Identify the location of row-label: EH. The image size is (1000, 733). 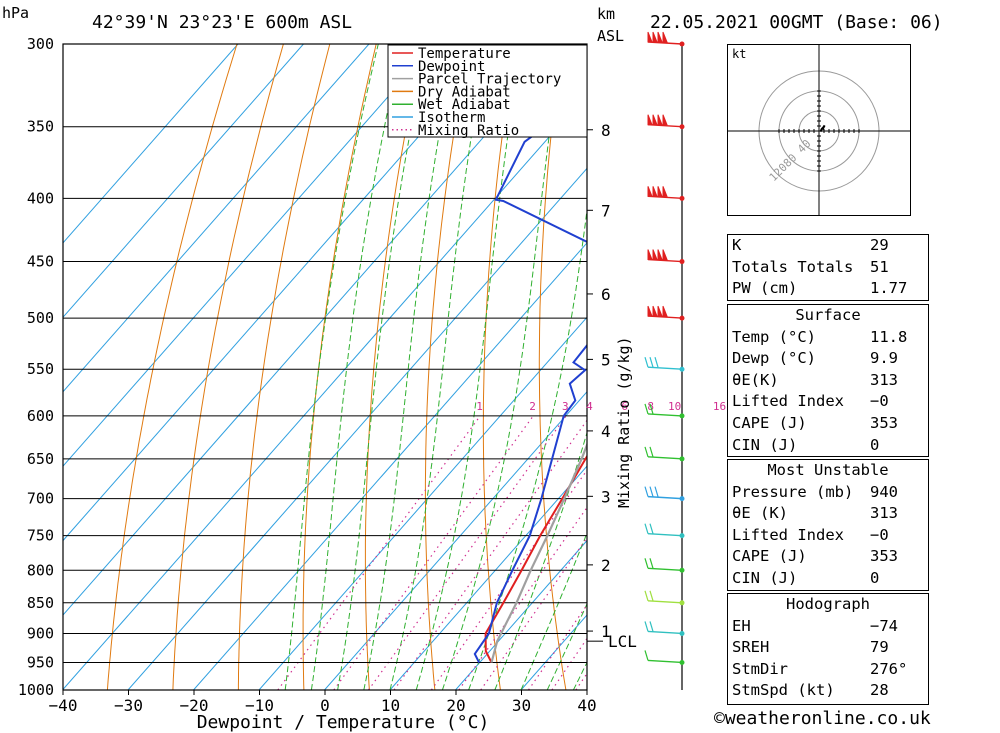
(741, 625).